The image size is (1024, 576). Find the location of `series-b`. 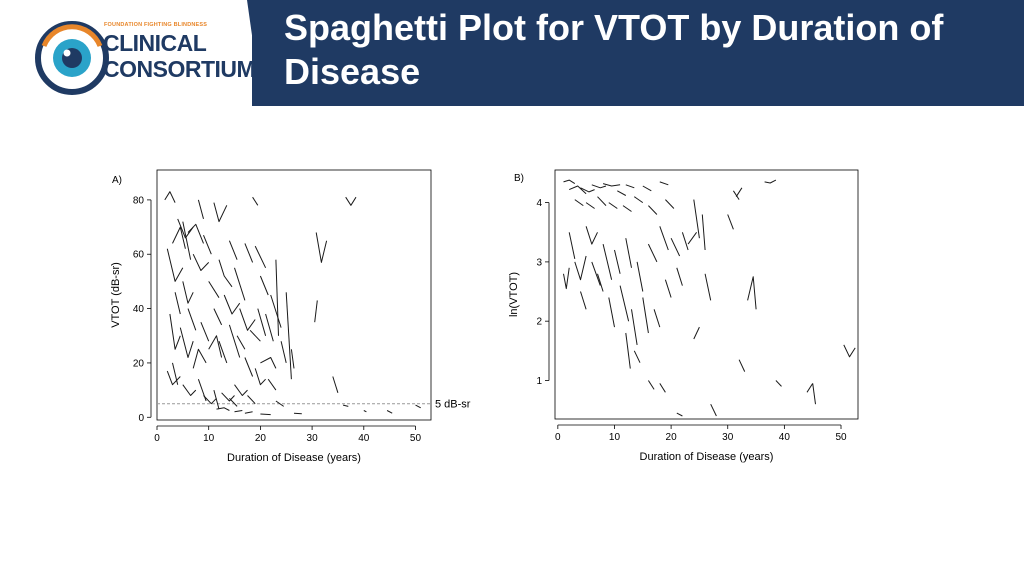

series-b is located at coordinates (709, 298).